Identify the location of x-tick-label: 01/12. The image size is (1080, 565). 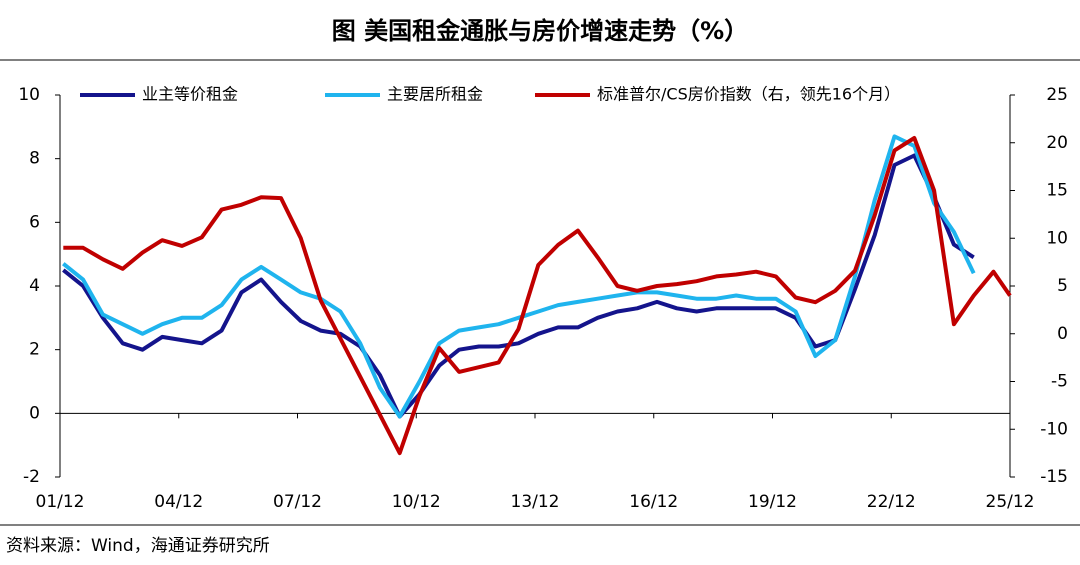
(60, 502).